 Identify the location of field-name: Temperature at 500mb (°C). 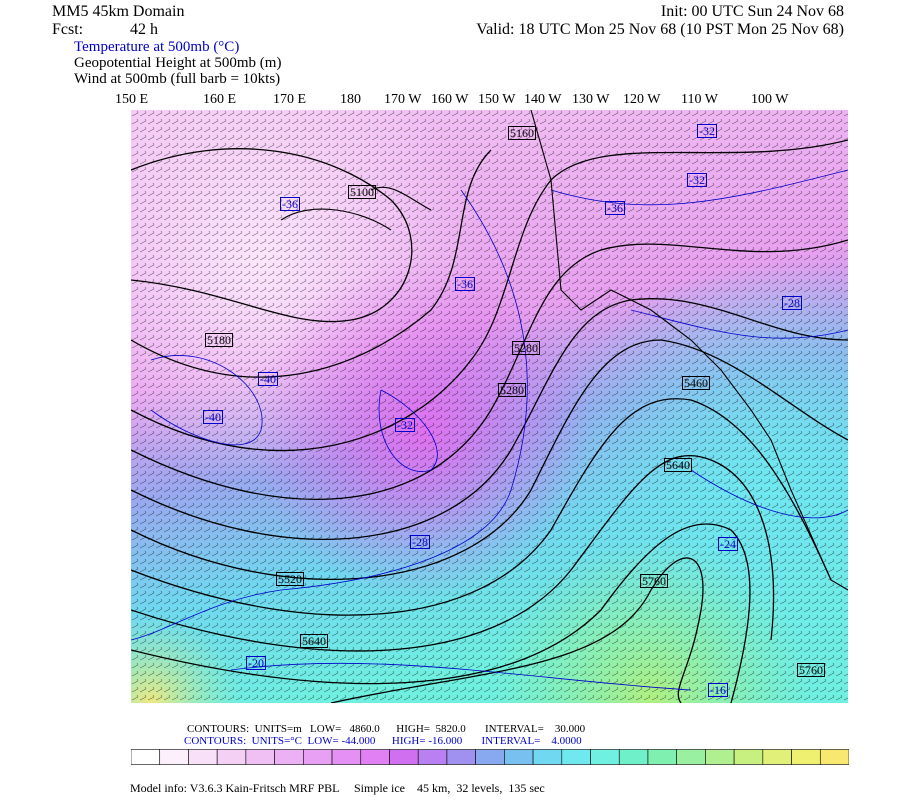
(157, 47).